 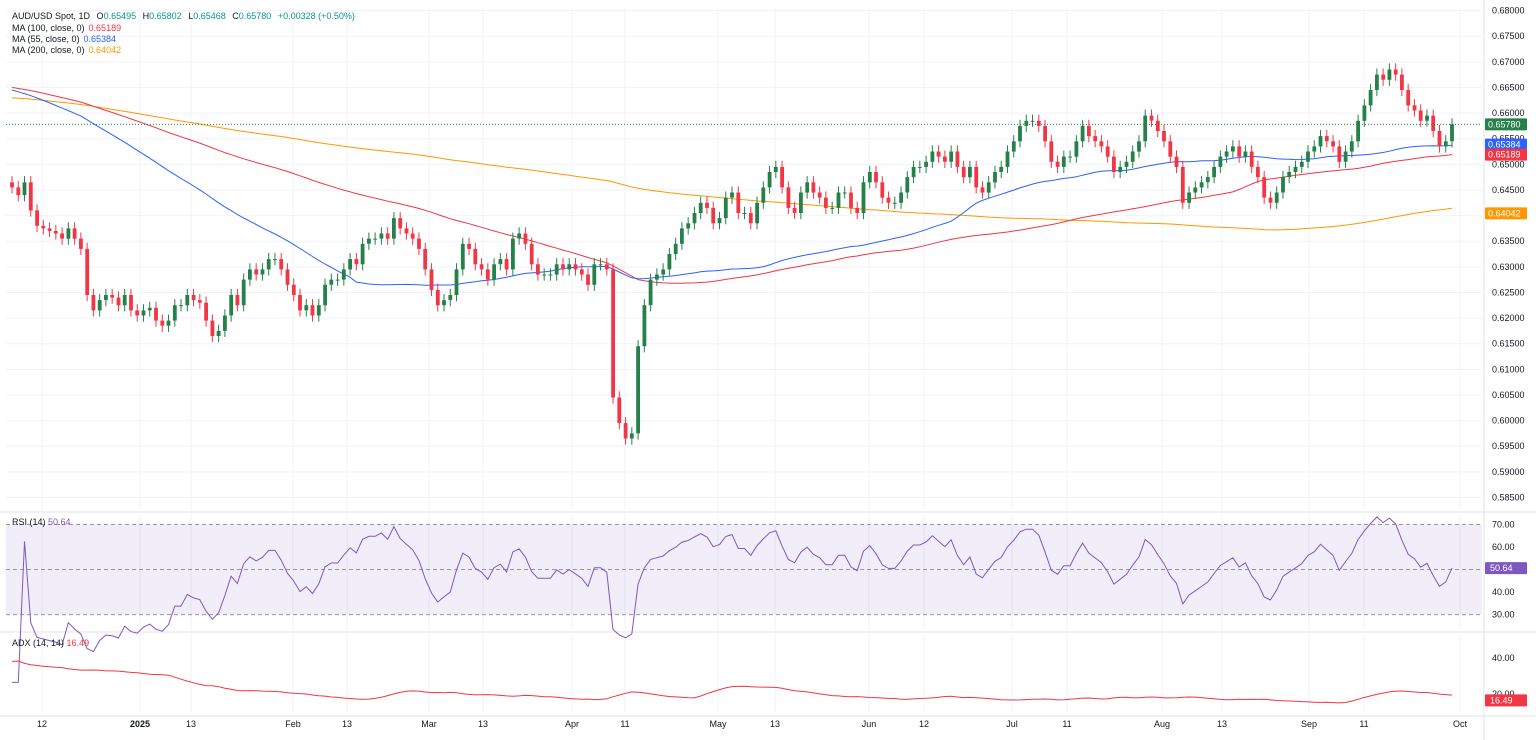 What do you see at coordinates (316, 16) in the screenshot?
I see `change-value: +0.00328 (+0.50%)` at bounding box center [316, 16].